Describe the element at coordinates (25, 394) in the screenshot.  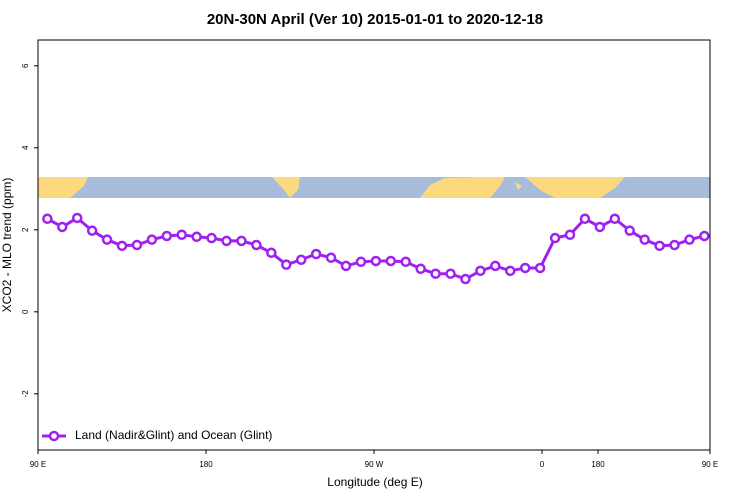
I see `y-tick-label: -2` at that location.